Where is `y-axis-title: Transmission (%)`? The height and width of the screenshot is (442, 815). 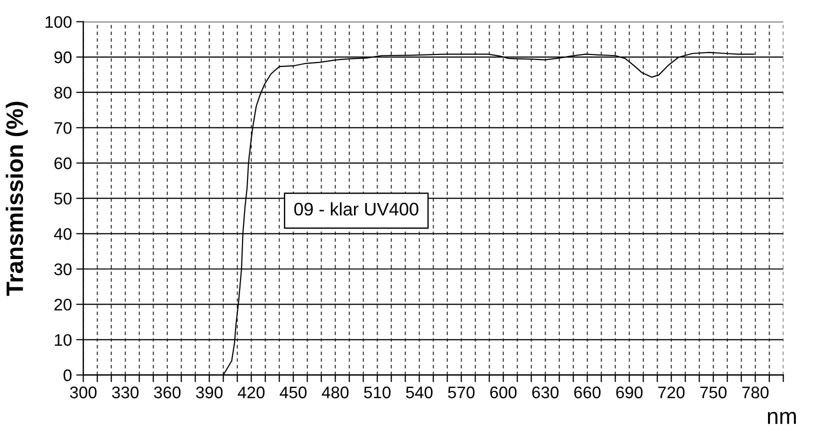 y-axis-title: Transmission (%) is located at coordinates (17, 199).